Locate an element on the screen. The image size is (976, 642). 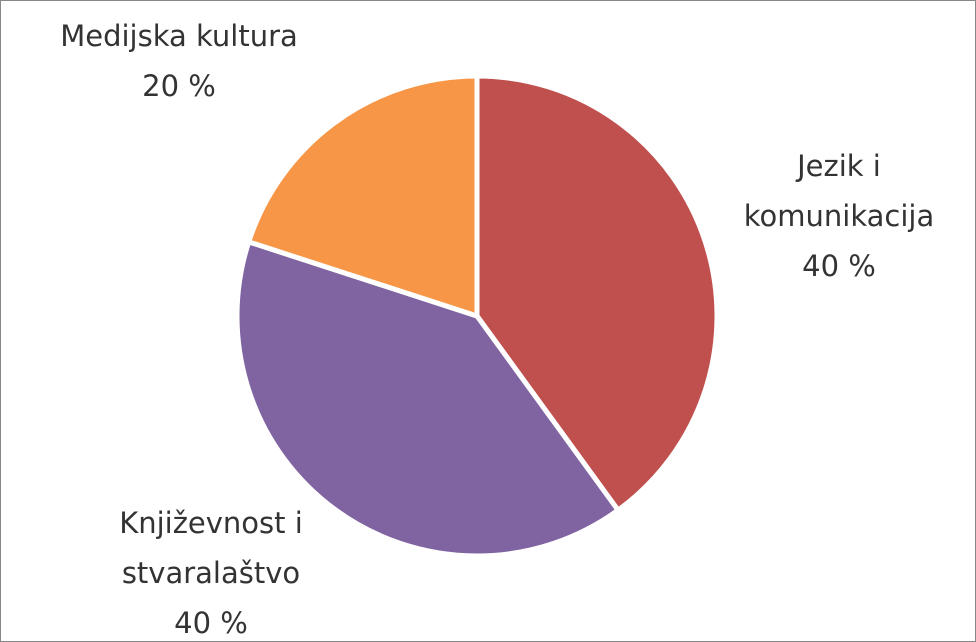
slice-label: Jezik i komunikacija 40 % is located at coordinates (839, 216).